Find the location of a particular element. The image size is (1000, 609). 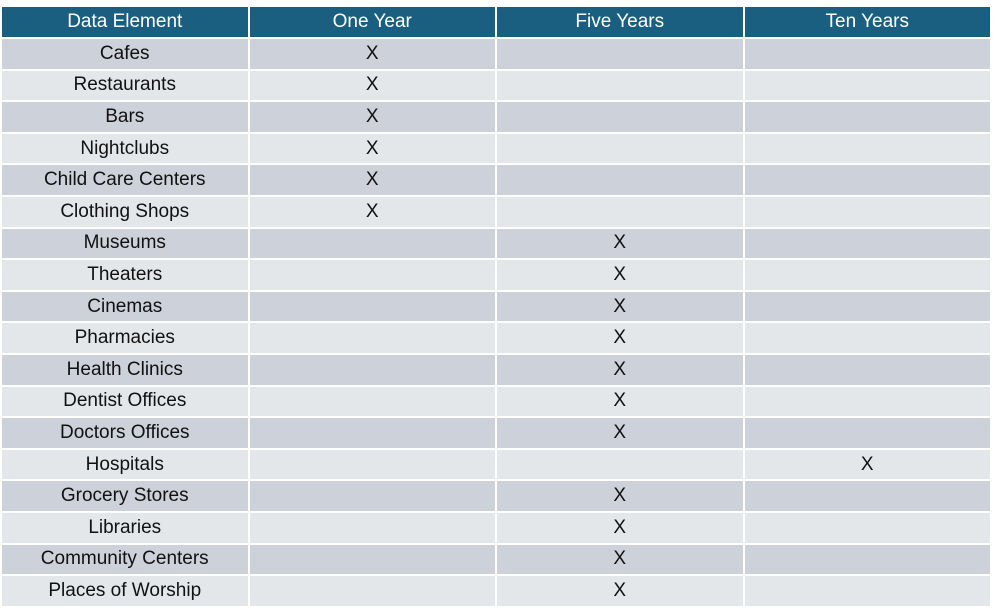

table-row: Grocery Stores X is located at coordinates (496, 496).